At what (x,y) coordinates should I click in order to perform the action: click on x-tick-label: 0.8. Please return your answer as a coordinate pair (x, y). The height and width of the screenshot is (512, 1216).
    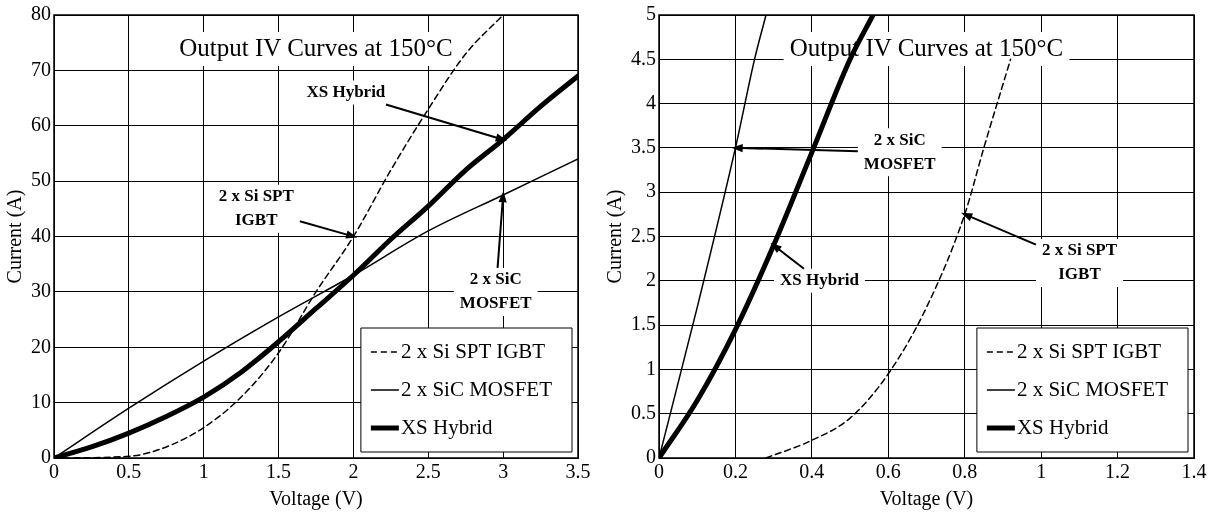
    Looking at the image, I should click on (965, 471).